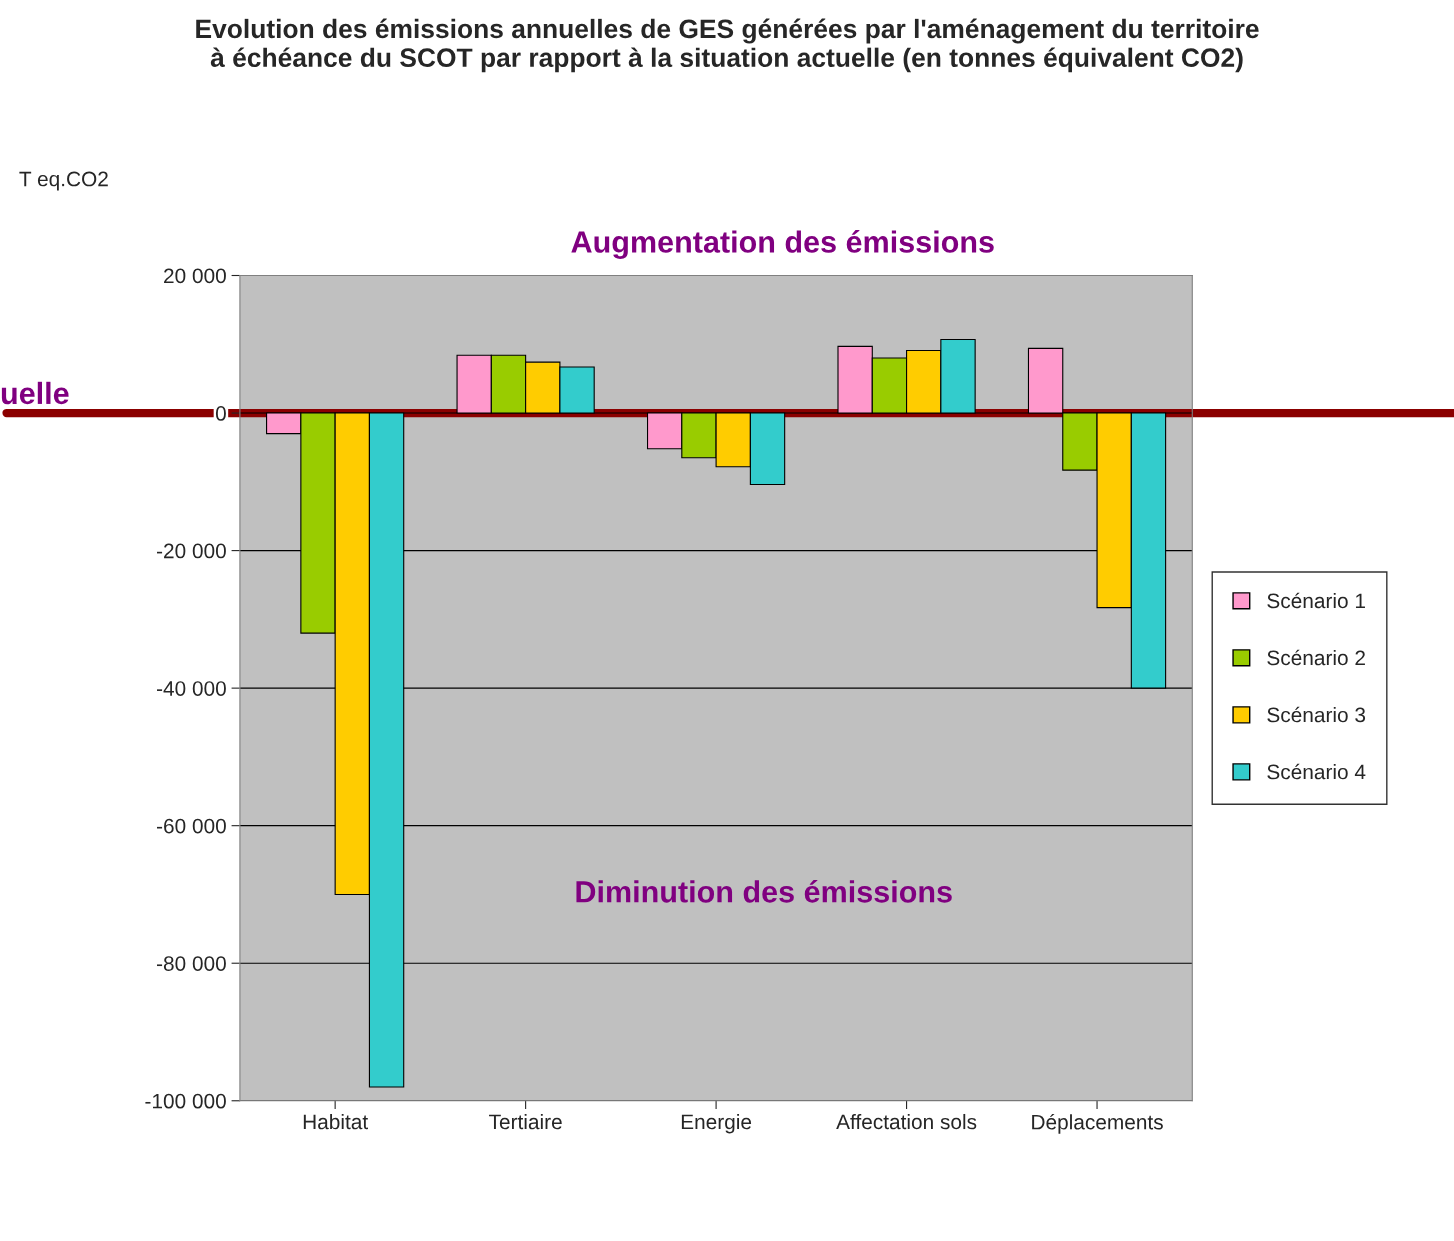 Image resolution: width=1454 pixels, height=1241 pixels. I want to click on y-tick-label: -80 000, so click(191, 963).